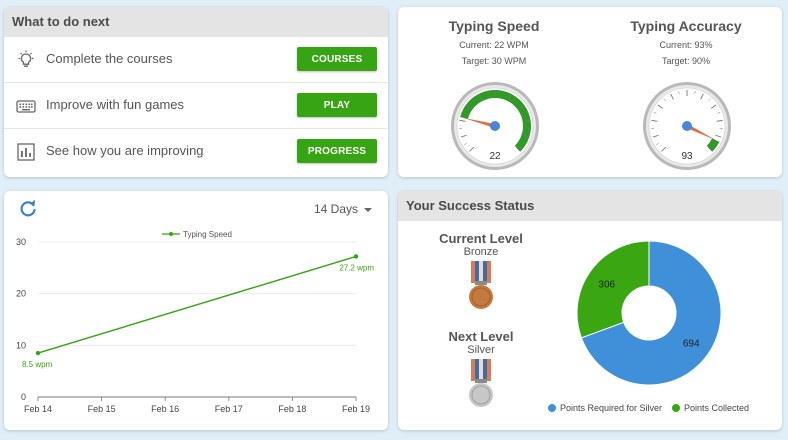  What do you see at coordinates (481, 383) in the screenshot?
I see `silver-medal-icon` at bounding box center [481, 383].